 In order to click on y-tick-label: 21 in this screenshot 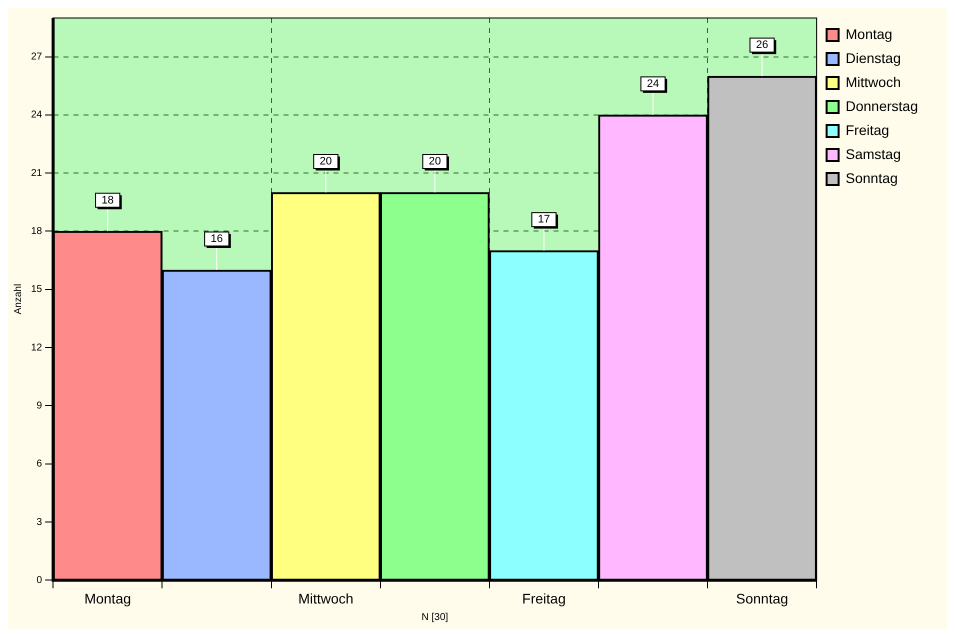, I will do `click(37, 173)`.